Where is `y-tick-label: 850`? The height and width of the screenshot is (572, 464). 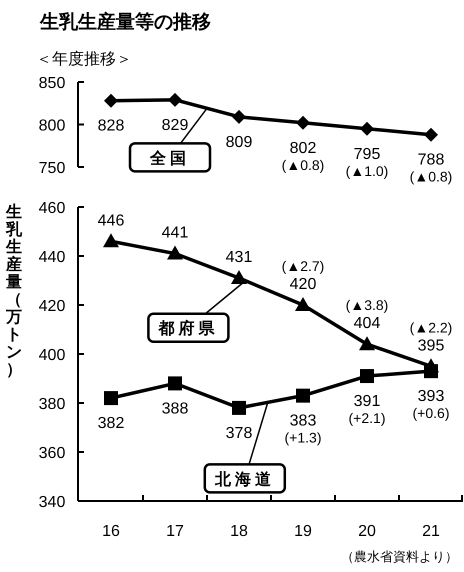
y-tick-label: 850 is located at coordinates (52, 83).